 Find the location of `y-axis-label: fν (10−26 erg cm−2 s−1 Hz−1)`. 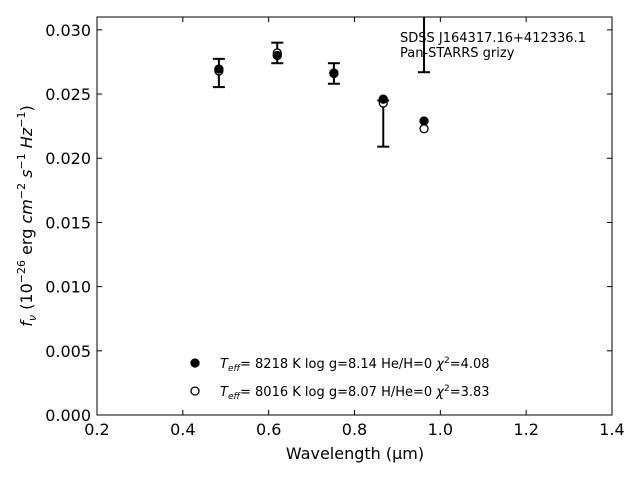

y-axis-label: fν (10−26 erg cm−2 s−1 Hz−1) is located at coordinates (27, 215).